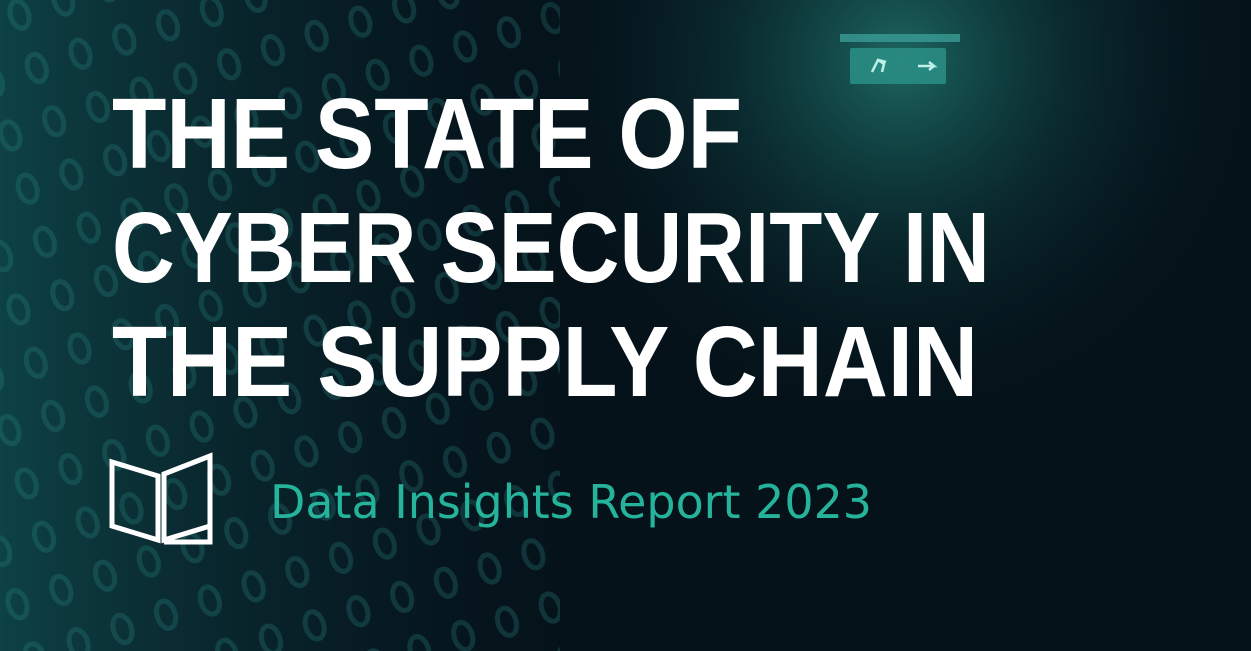 Image resolution: width=1251 pixels, height=651 pixels. I want to click on title-line: THE SUPPLY CHAIN, so click(545, 362).